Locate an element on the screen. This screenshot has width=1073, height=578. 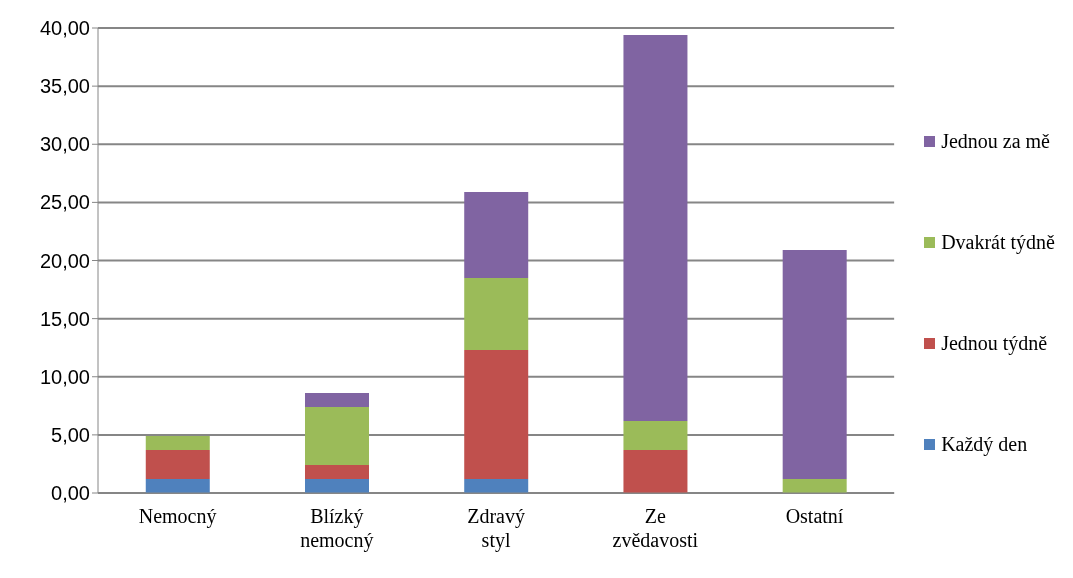
legend-label: Jednou týdně is located at coordinates (994, 343).